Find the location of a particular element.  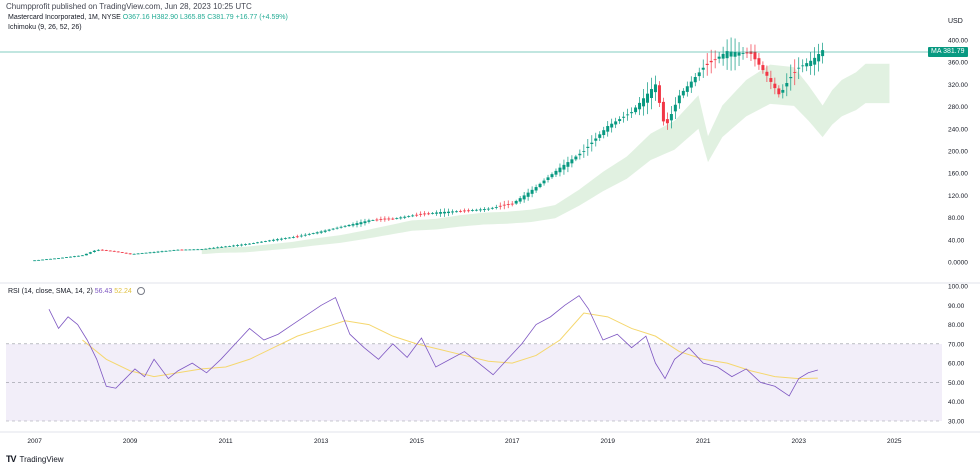

rsi-tick-label: 50.00 is located at coordinates (956, 383).